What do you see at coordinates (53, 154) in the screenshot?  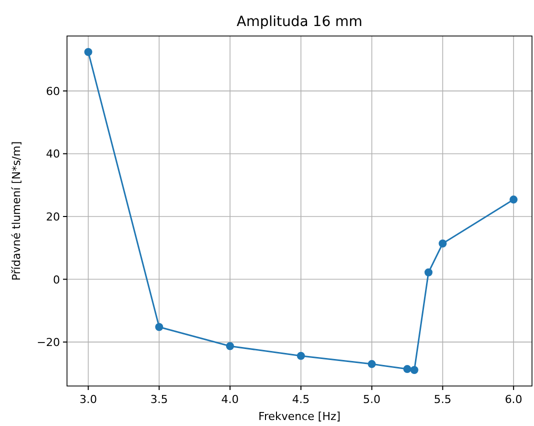 I see `y-tick-label: 40` at bounding box center [53, 154].